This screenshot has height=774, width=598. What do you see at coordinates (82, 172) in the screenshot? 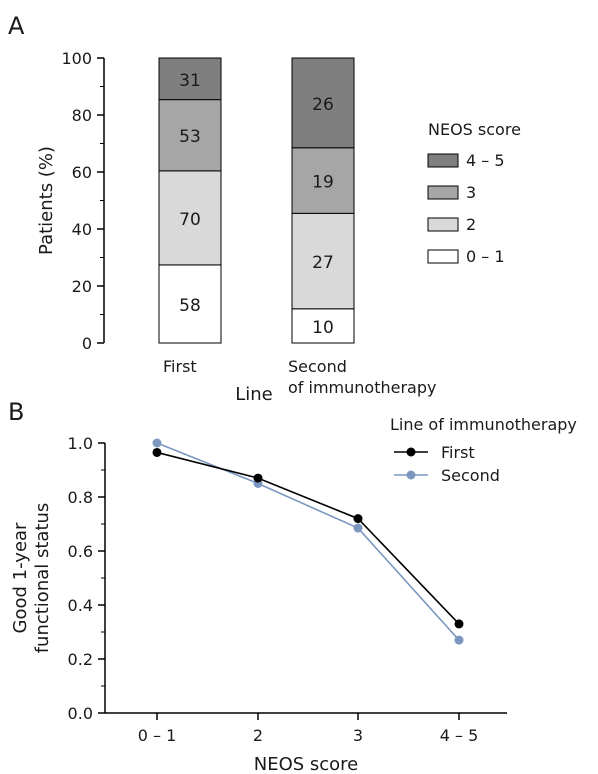
I see `y-tick-label: 60` at bounding box center [82, 172].